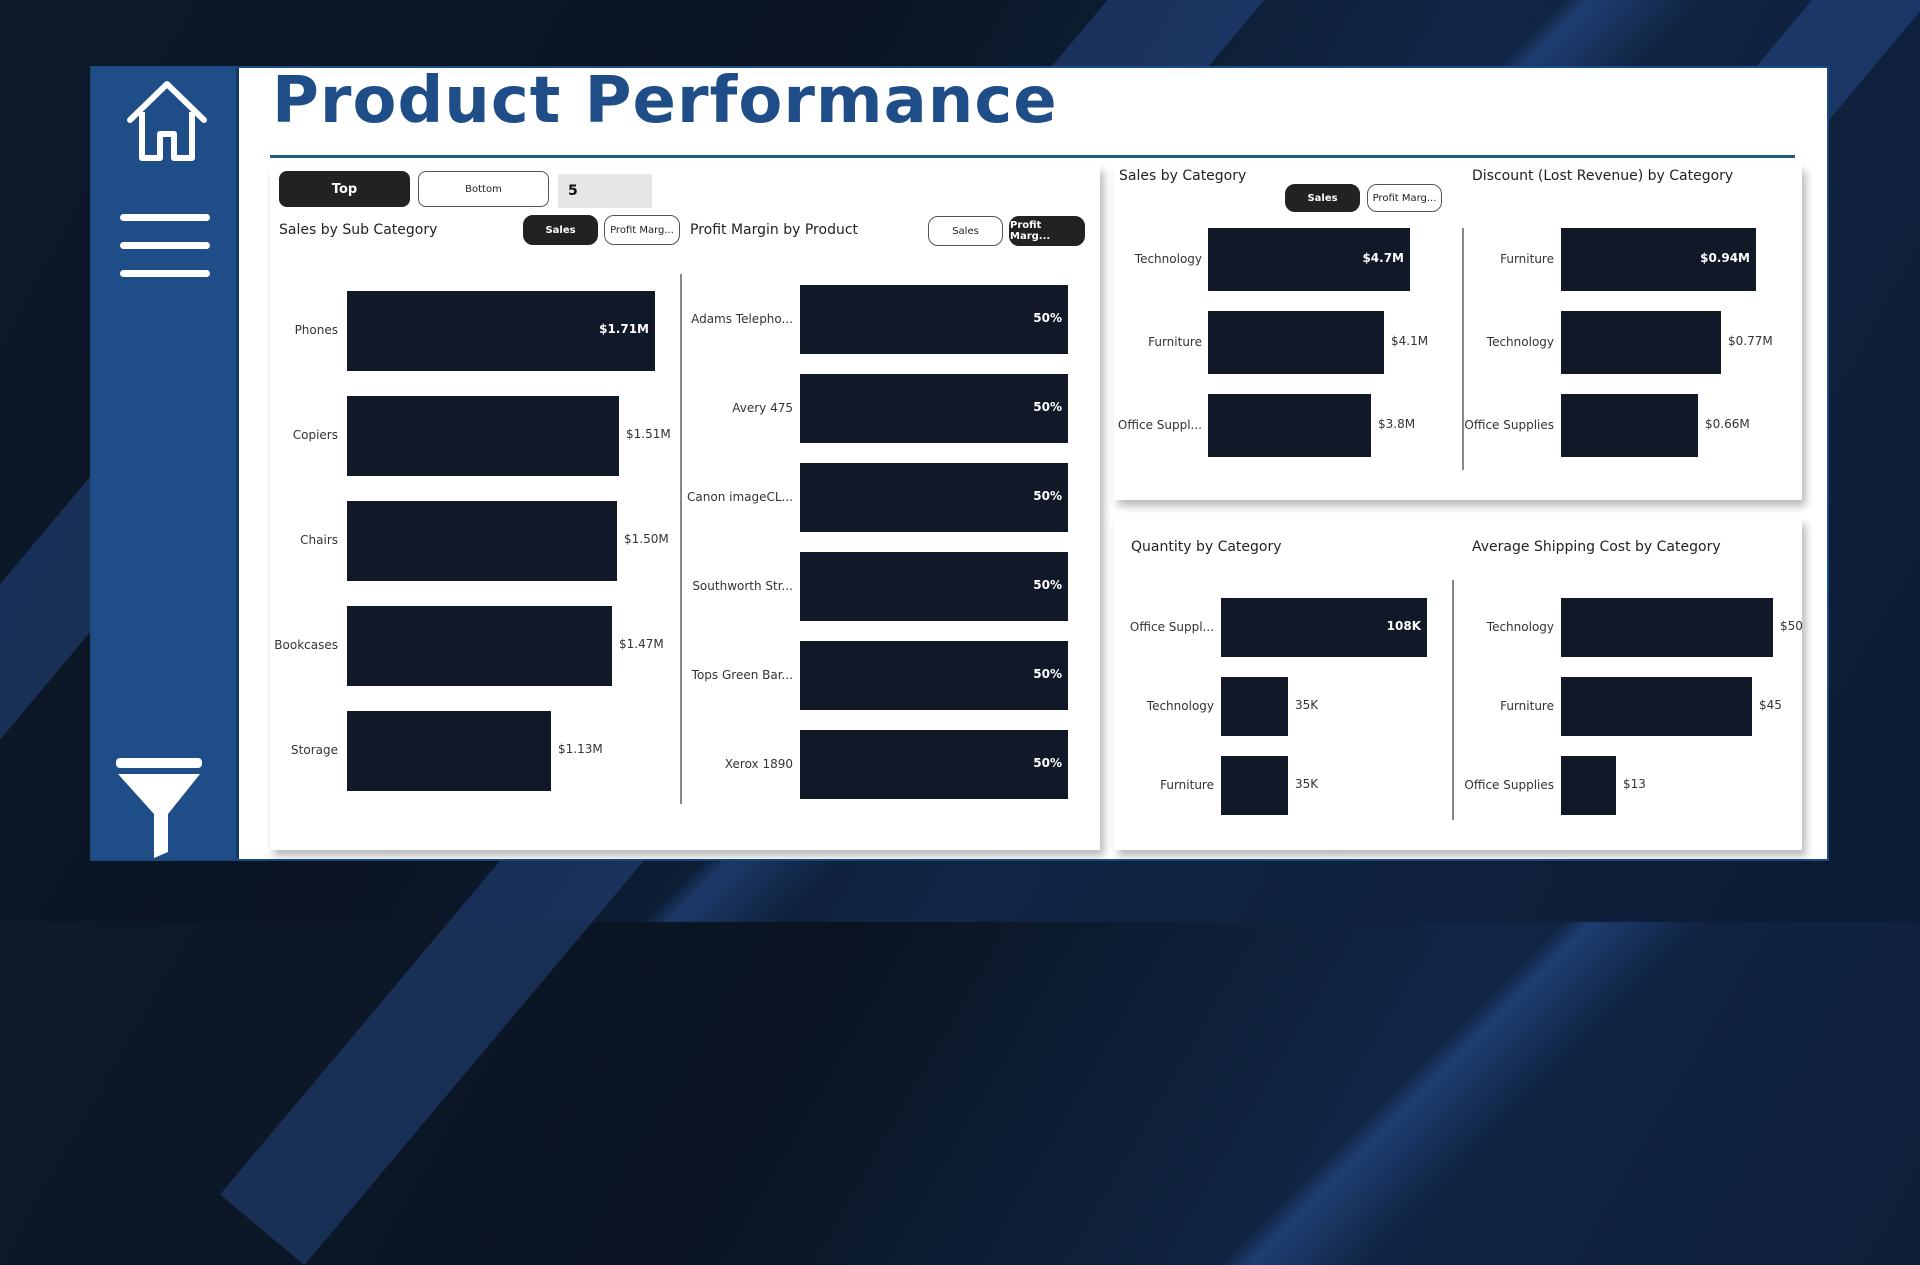  Describe the element at coordinates (580, 749) in the screenshot. I see `data-label: $1.13M` at that location.